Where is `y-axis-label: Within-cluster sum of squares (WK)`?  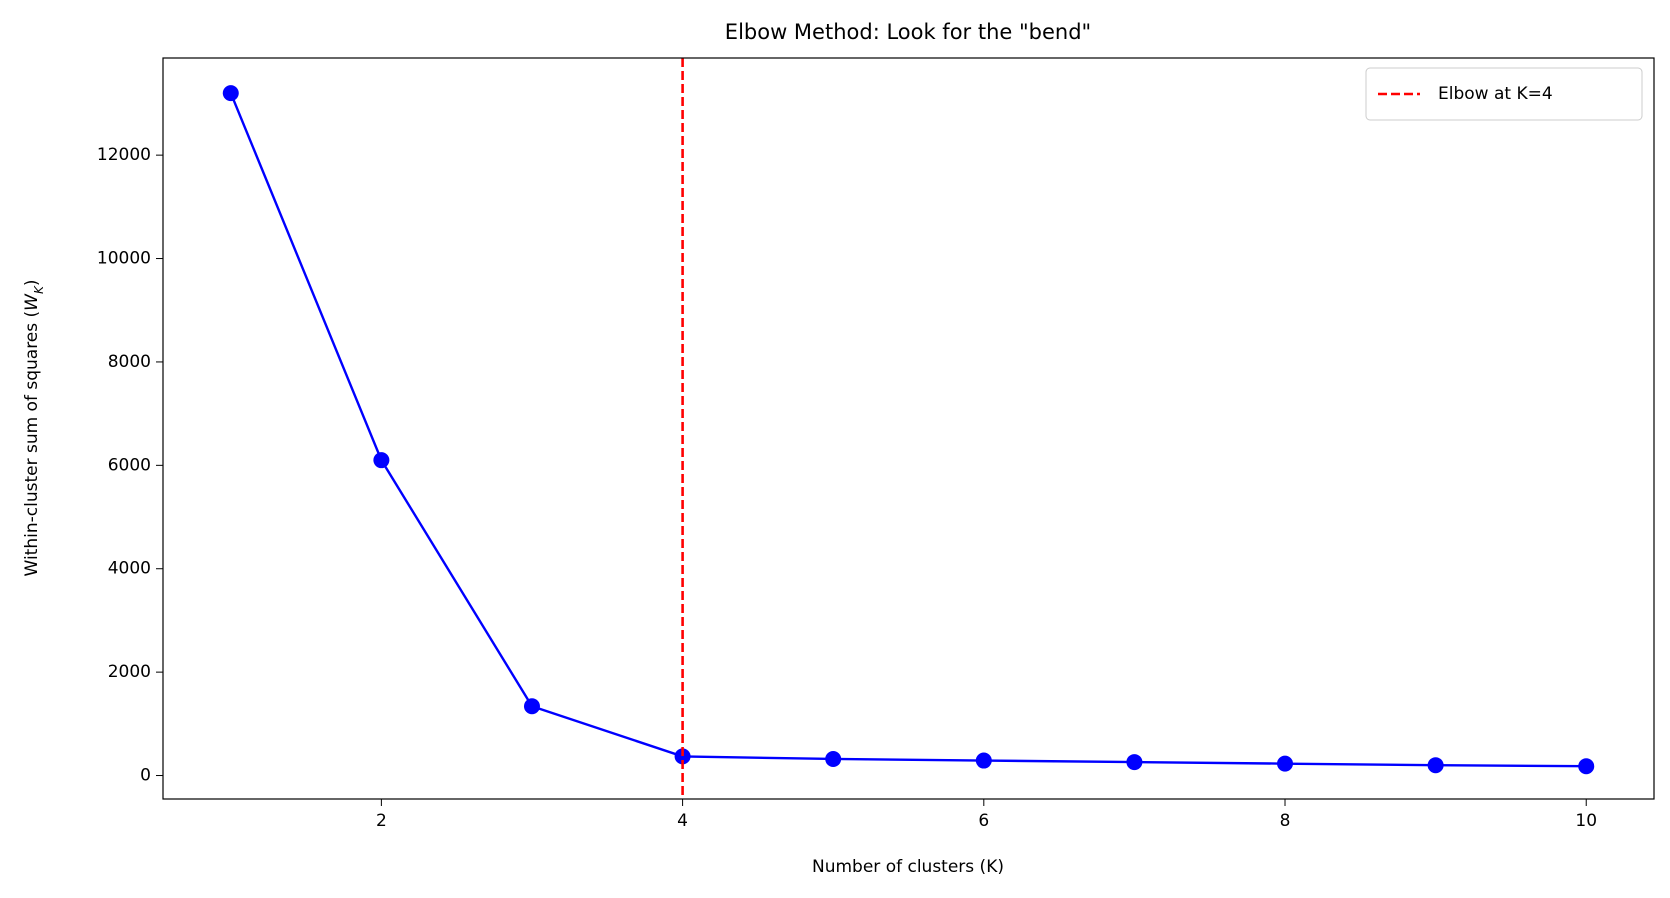
y-axis-label: Within-cluster sum of squares (WK) is located at coordinates (34, 428).